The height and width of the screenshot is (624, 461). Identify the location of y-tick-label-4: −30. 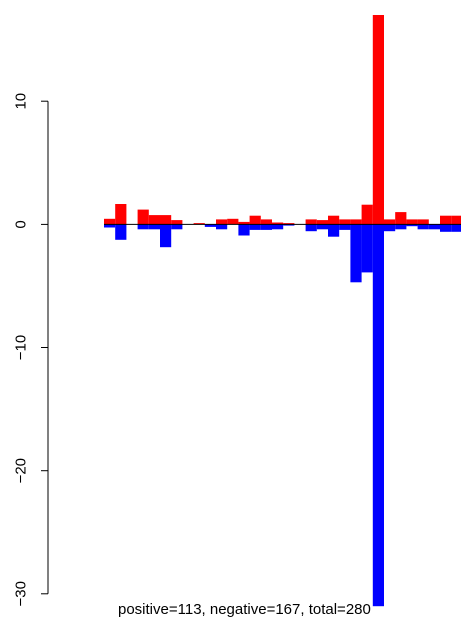
(20, 593).